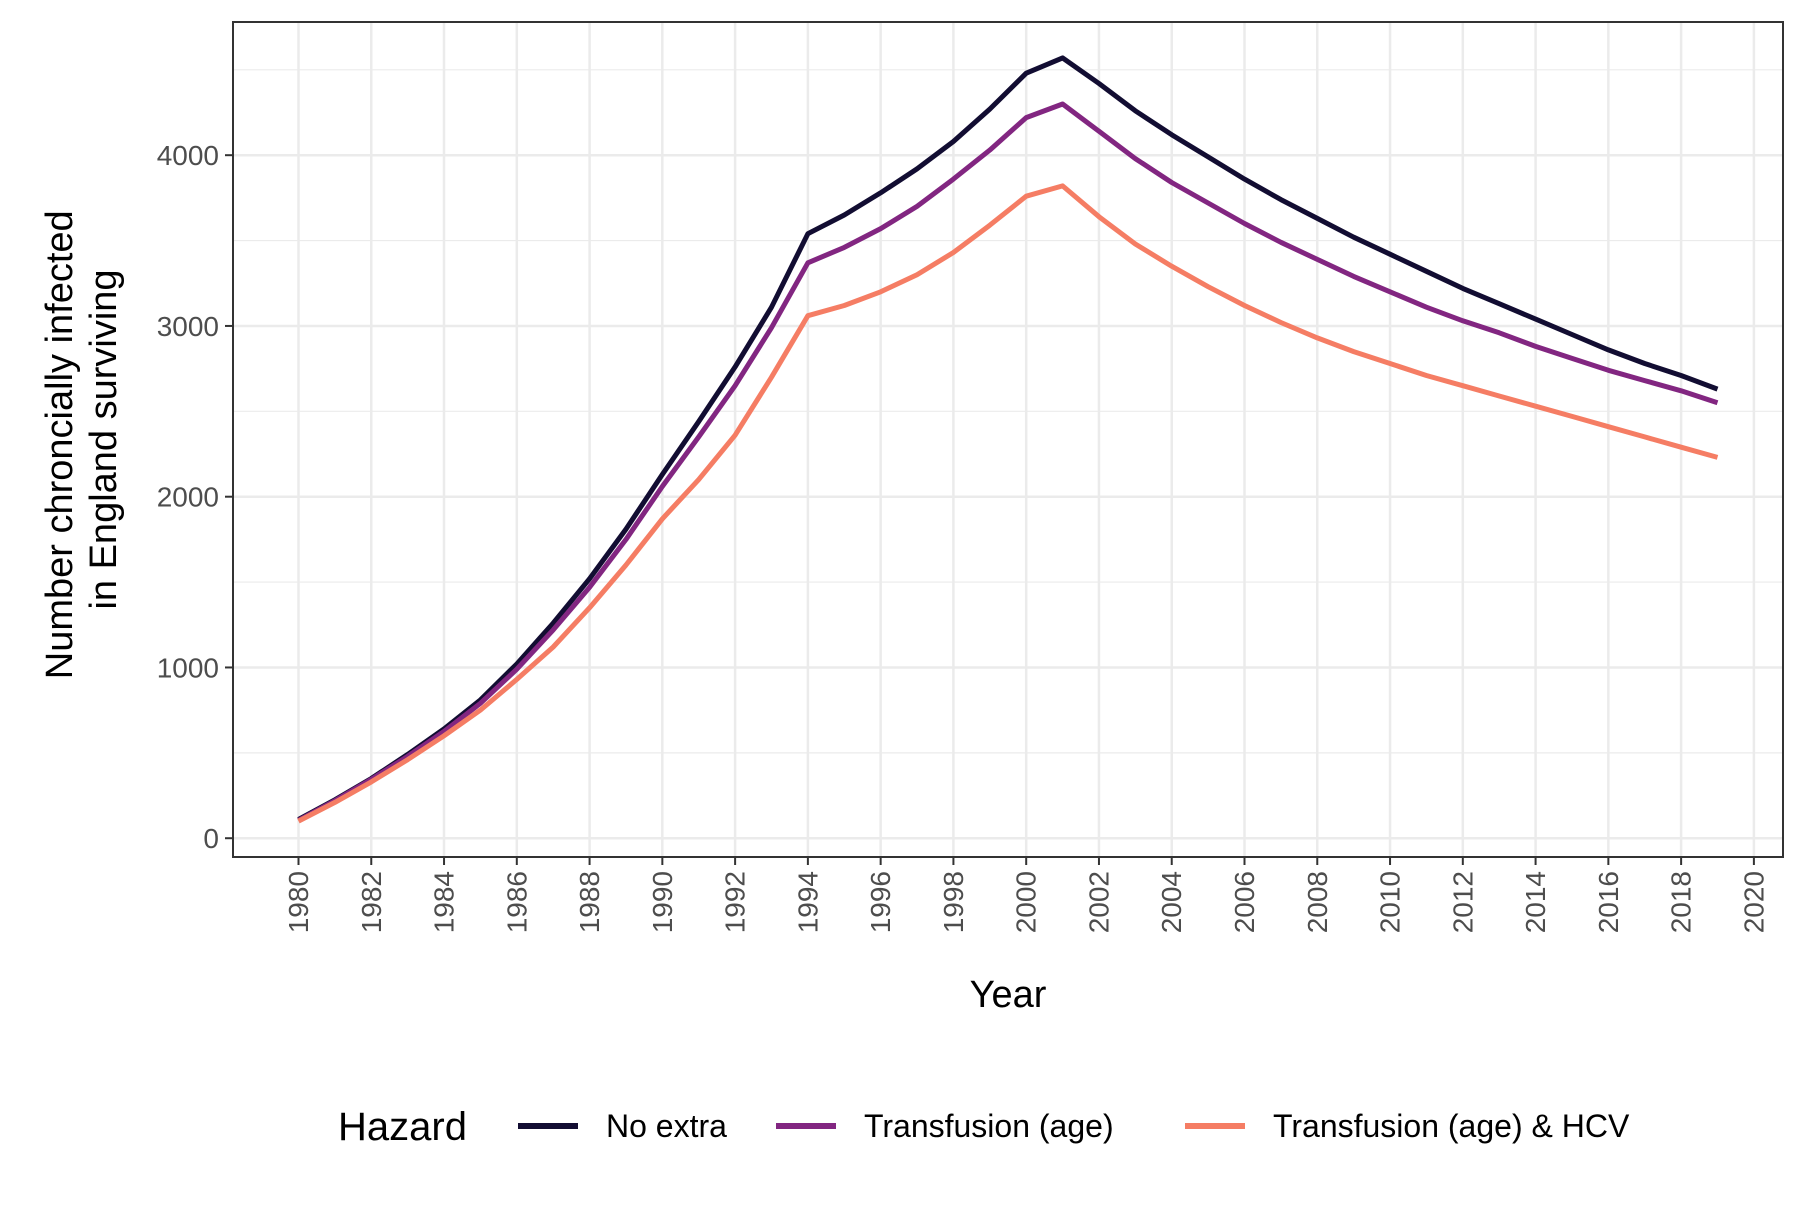 The height and width of the screenshot is (1205, 1800). I want to click on x-tick-label: 2014, so click(1535, 902).